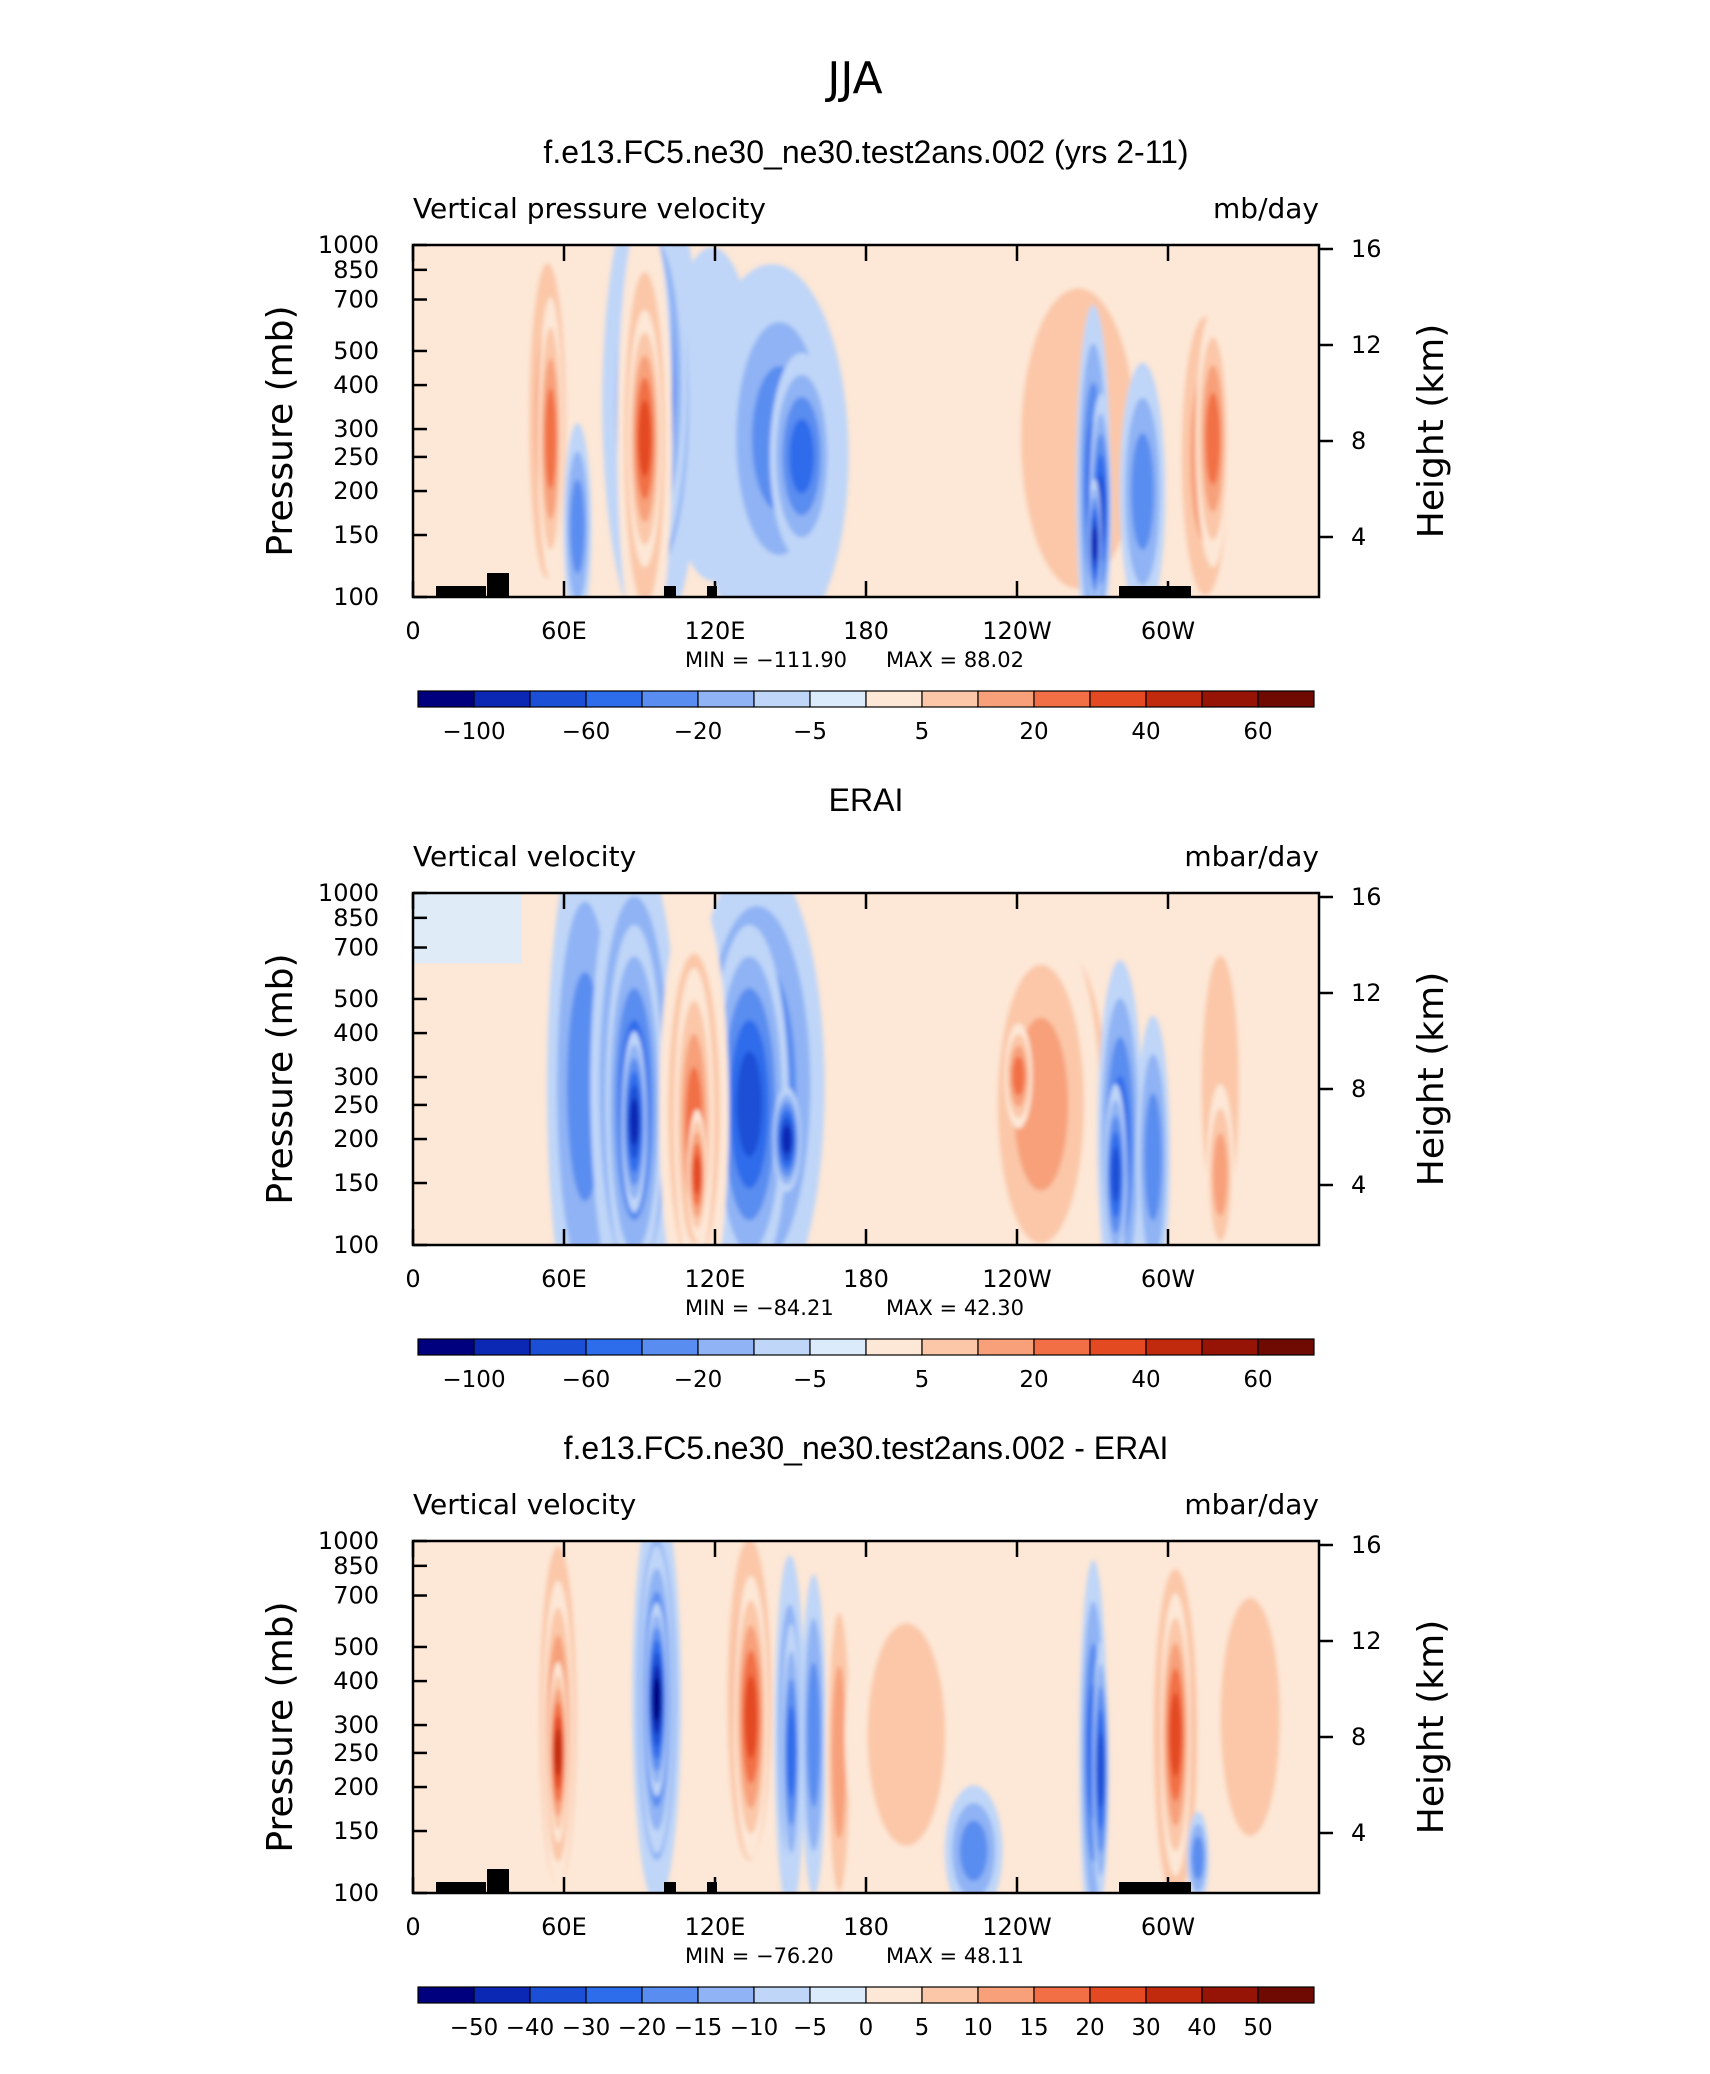  Describe the element at coordinates (866, 2028) in the screenshot. I see `colorbar-label: 0` at that location.